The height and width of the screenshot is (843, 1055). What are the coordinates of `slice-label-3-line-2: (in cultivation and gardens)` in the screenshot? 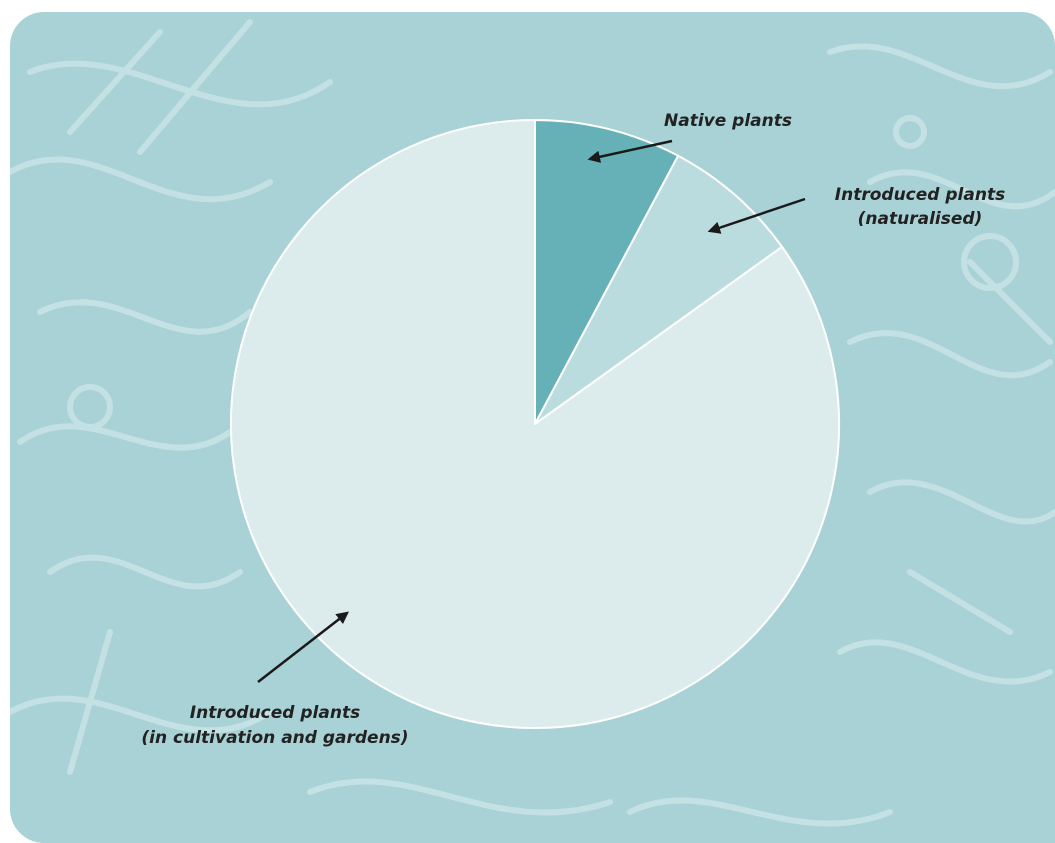 It's located at (274, 738).